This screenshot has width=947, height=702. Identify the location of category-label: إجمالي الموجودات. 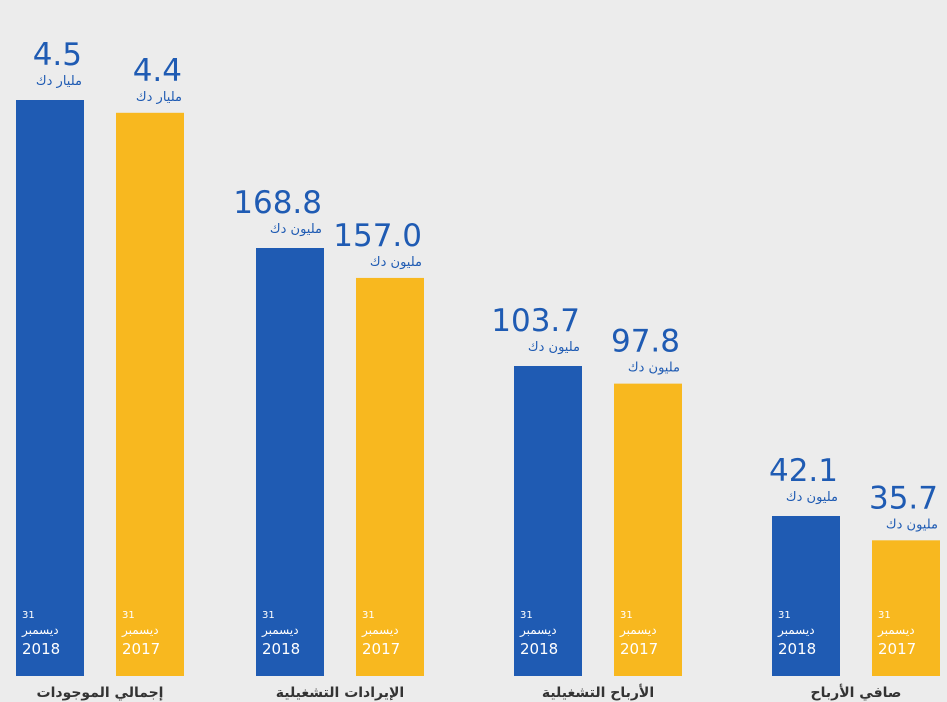
(100, 693).